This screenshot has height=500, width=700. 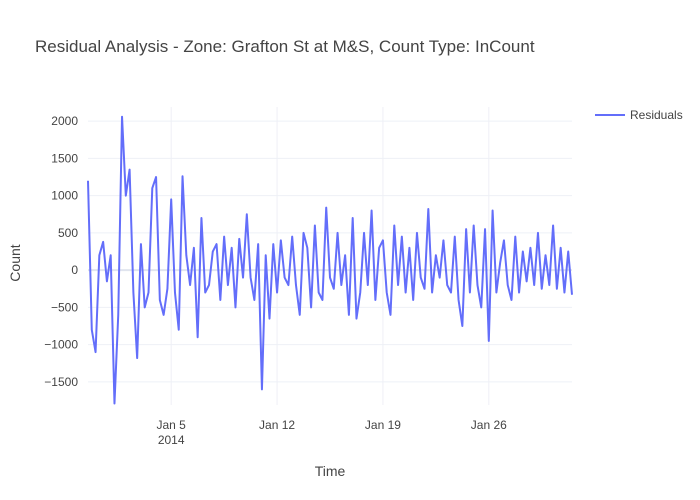 I want to click on x-tick-label: Jan 26, so click(x=489, y=425).